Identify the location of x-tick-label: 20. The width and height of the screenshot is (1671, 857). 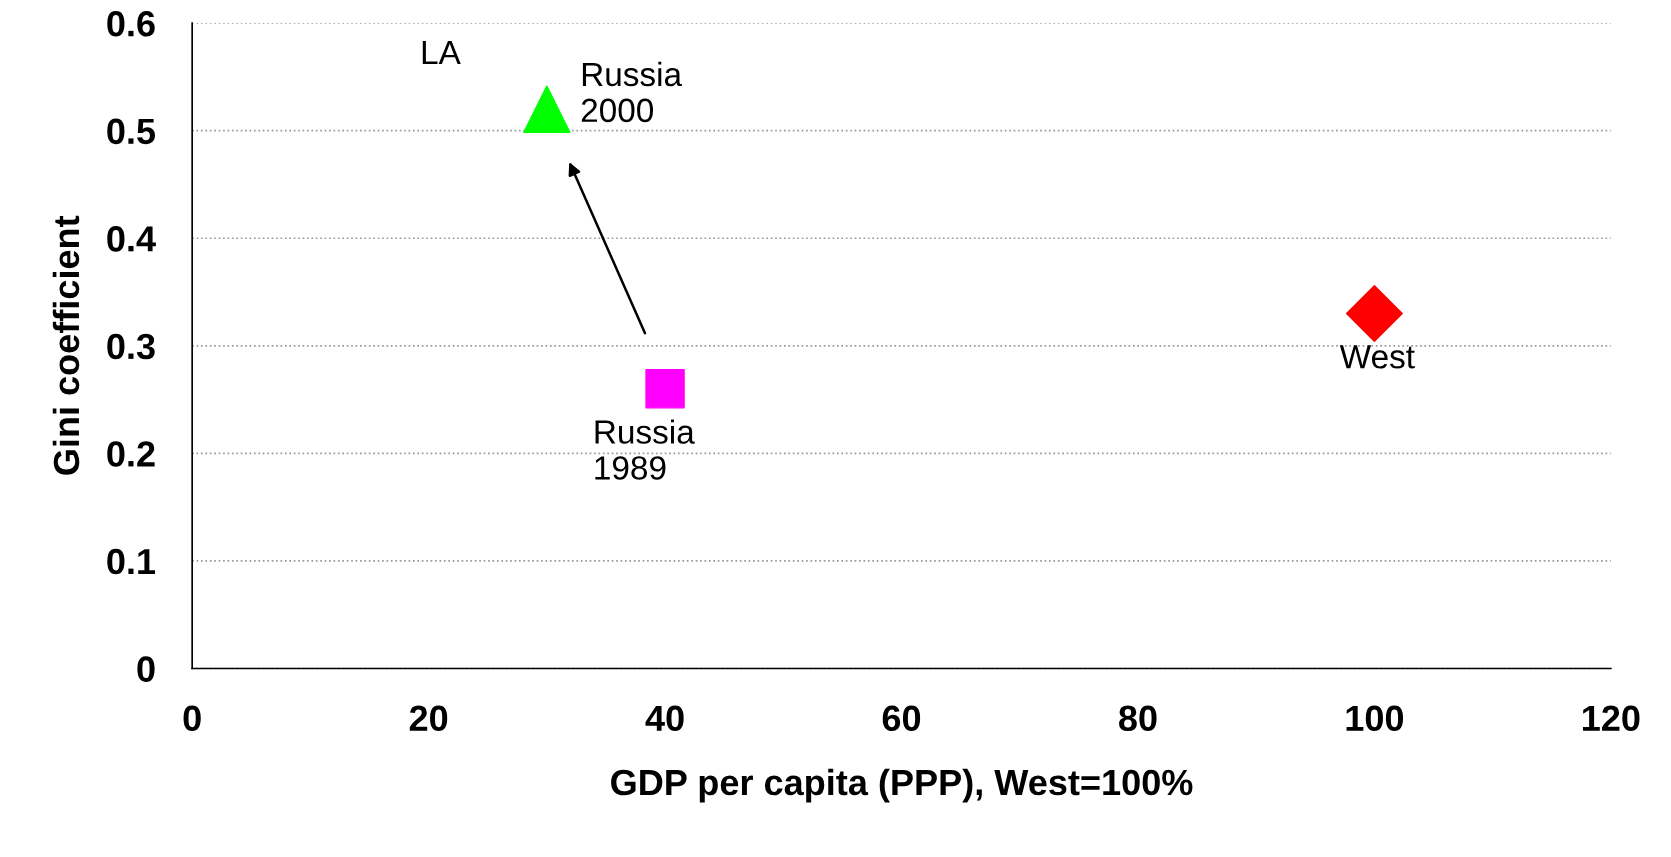
(428, 718).